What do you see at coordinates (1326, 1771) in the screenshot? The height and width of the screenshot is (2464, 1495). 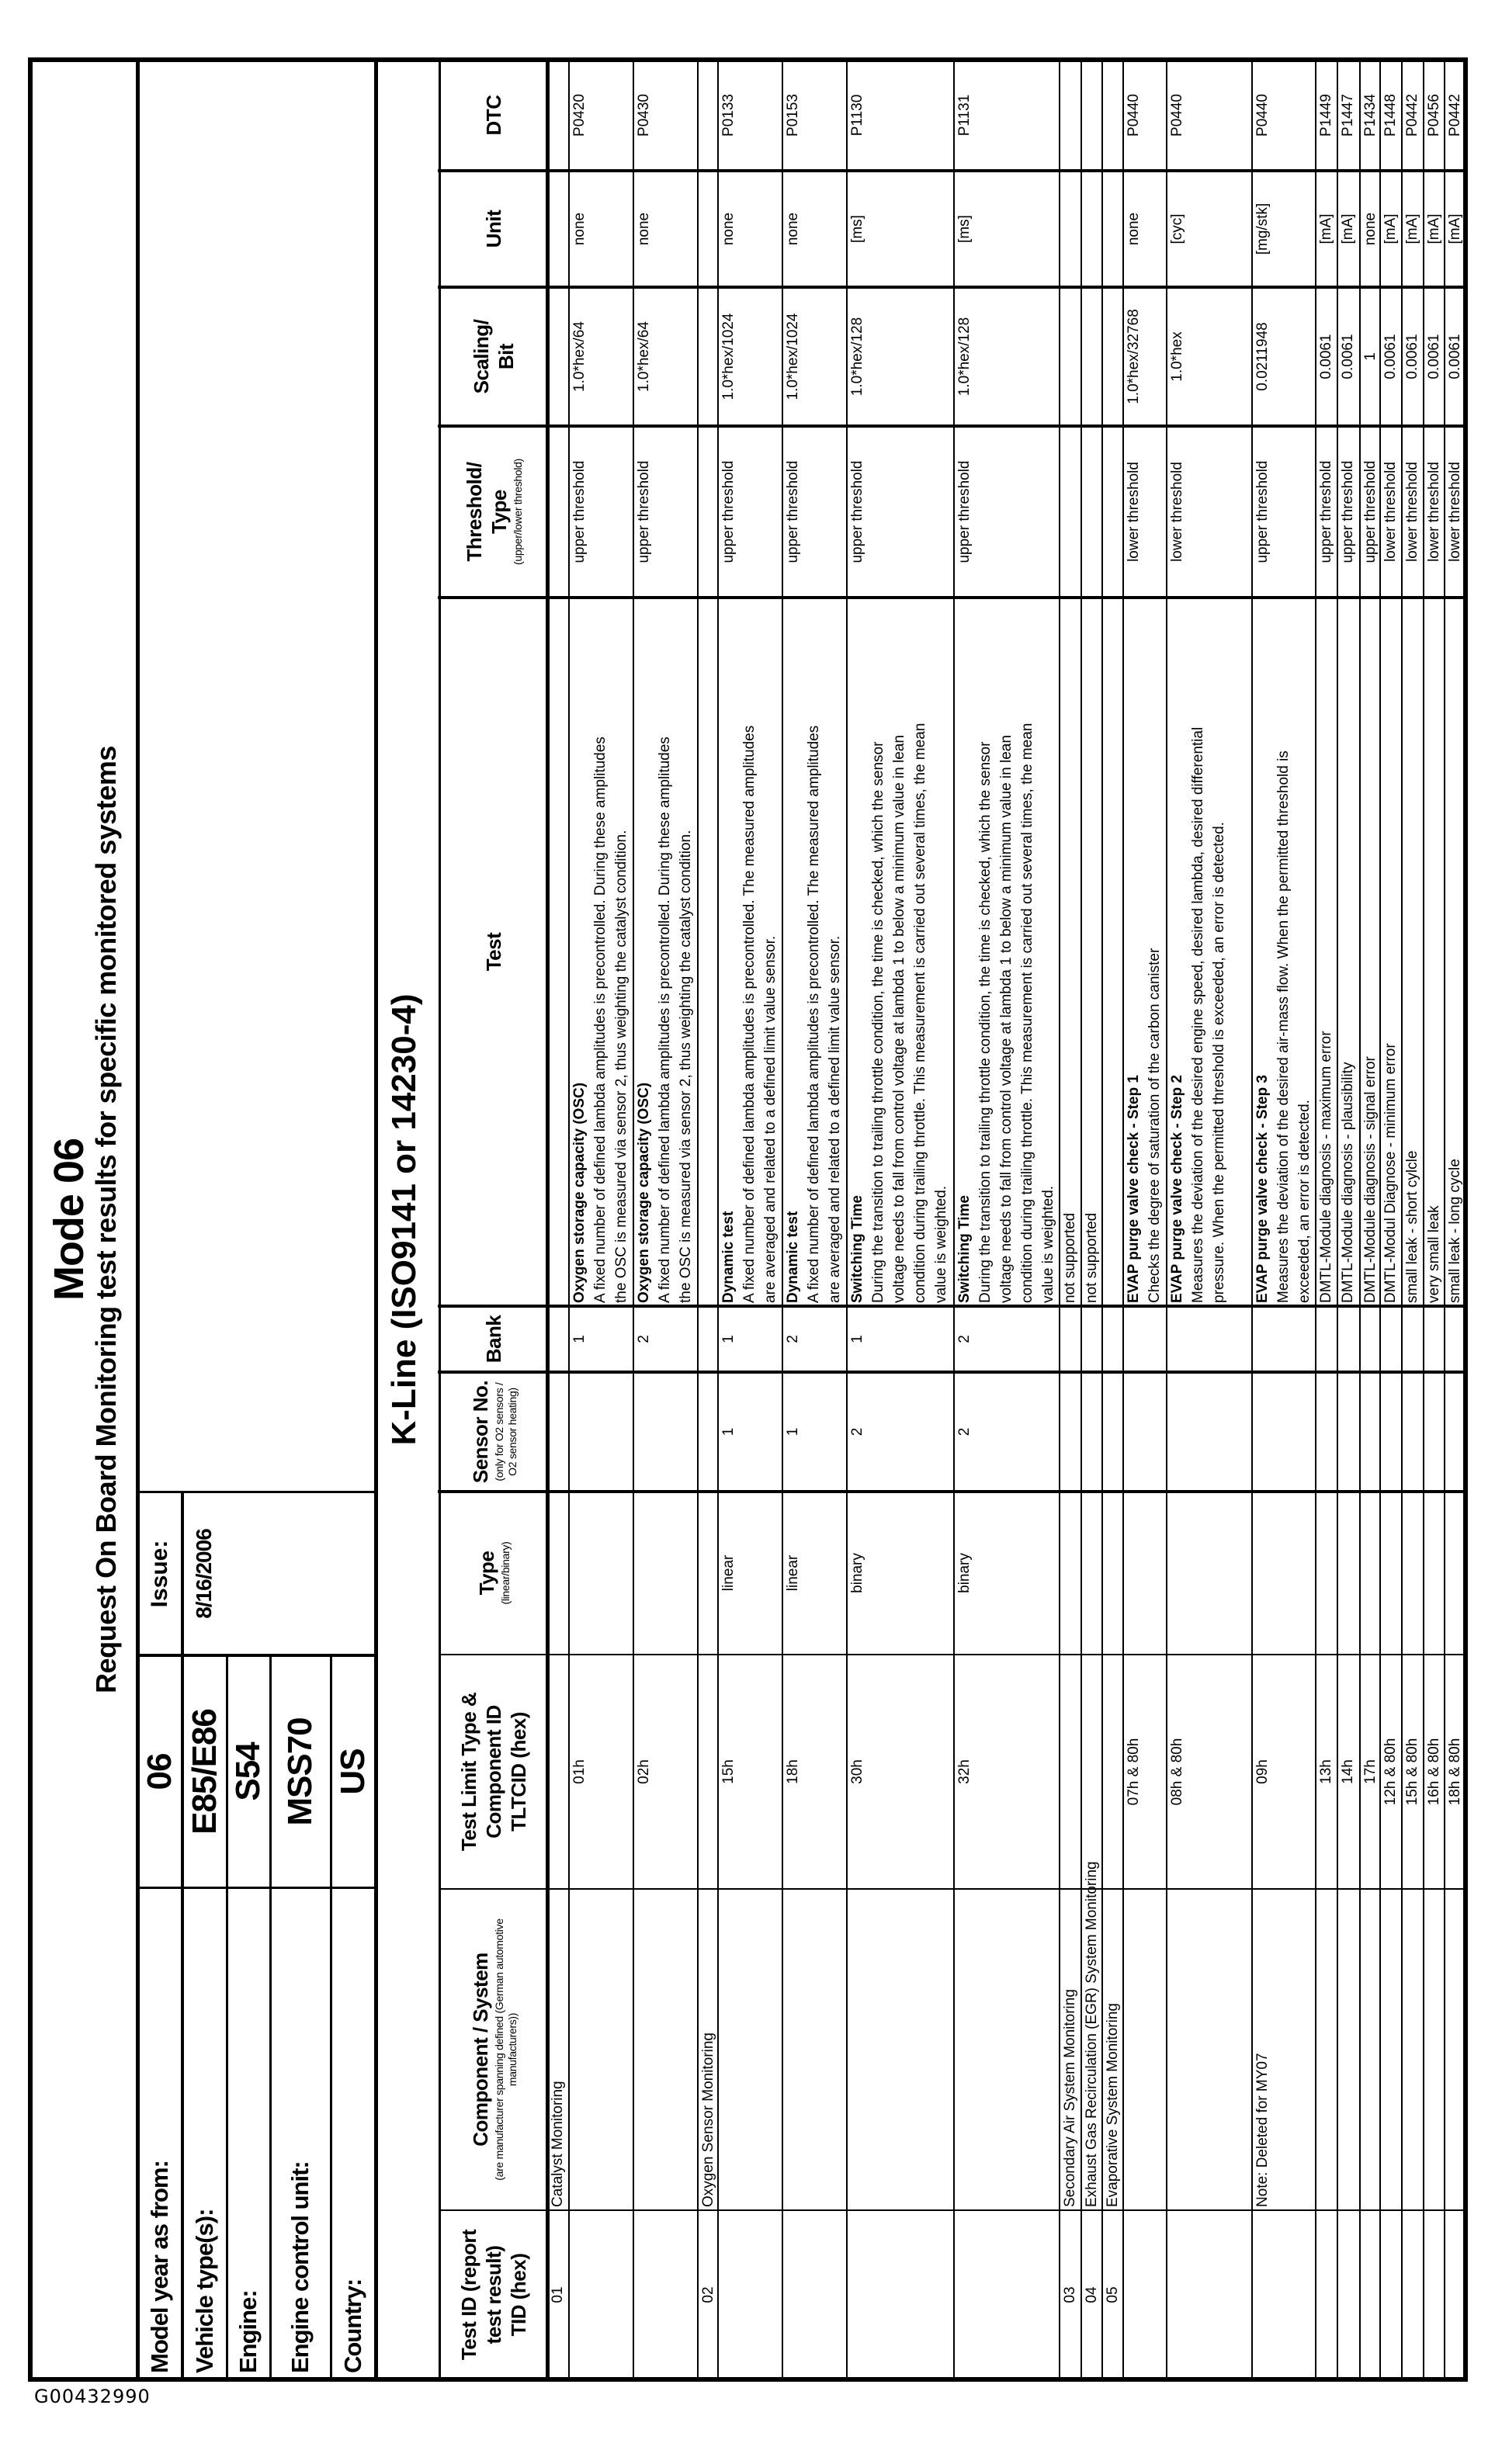 I see `cell-tltcid: 13h` at bounding box center [1326, 1771].